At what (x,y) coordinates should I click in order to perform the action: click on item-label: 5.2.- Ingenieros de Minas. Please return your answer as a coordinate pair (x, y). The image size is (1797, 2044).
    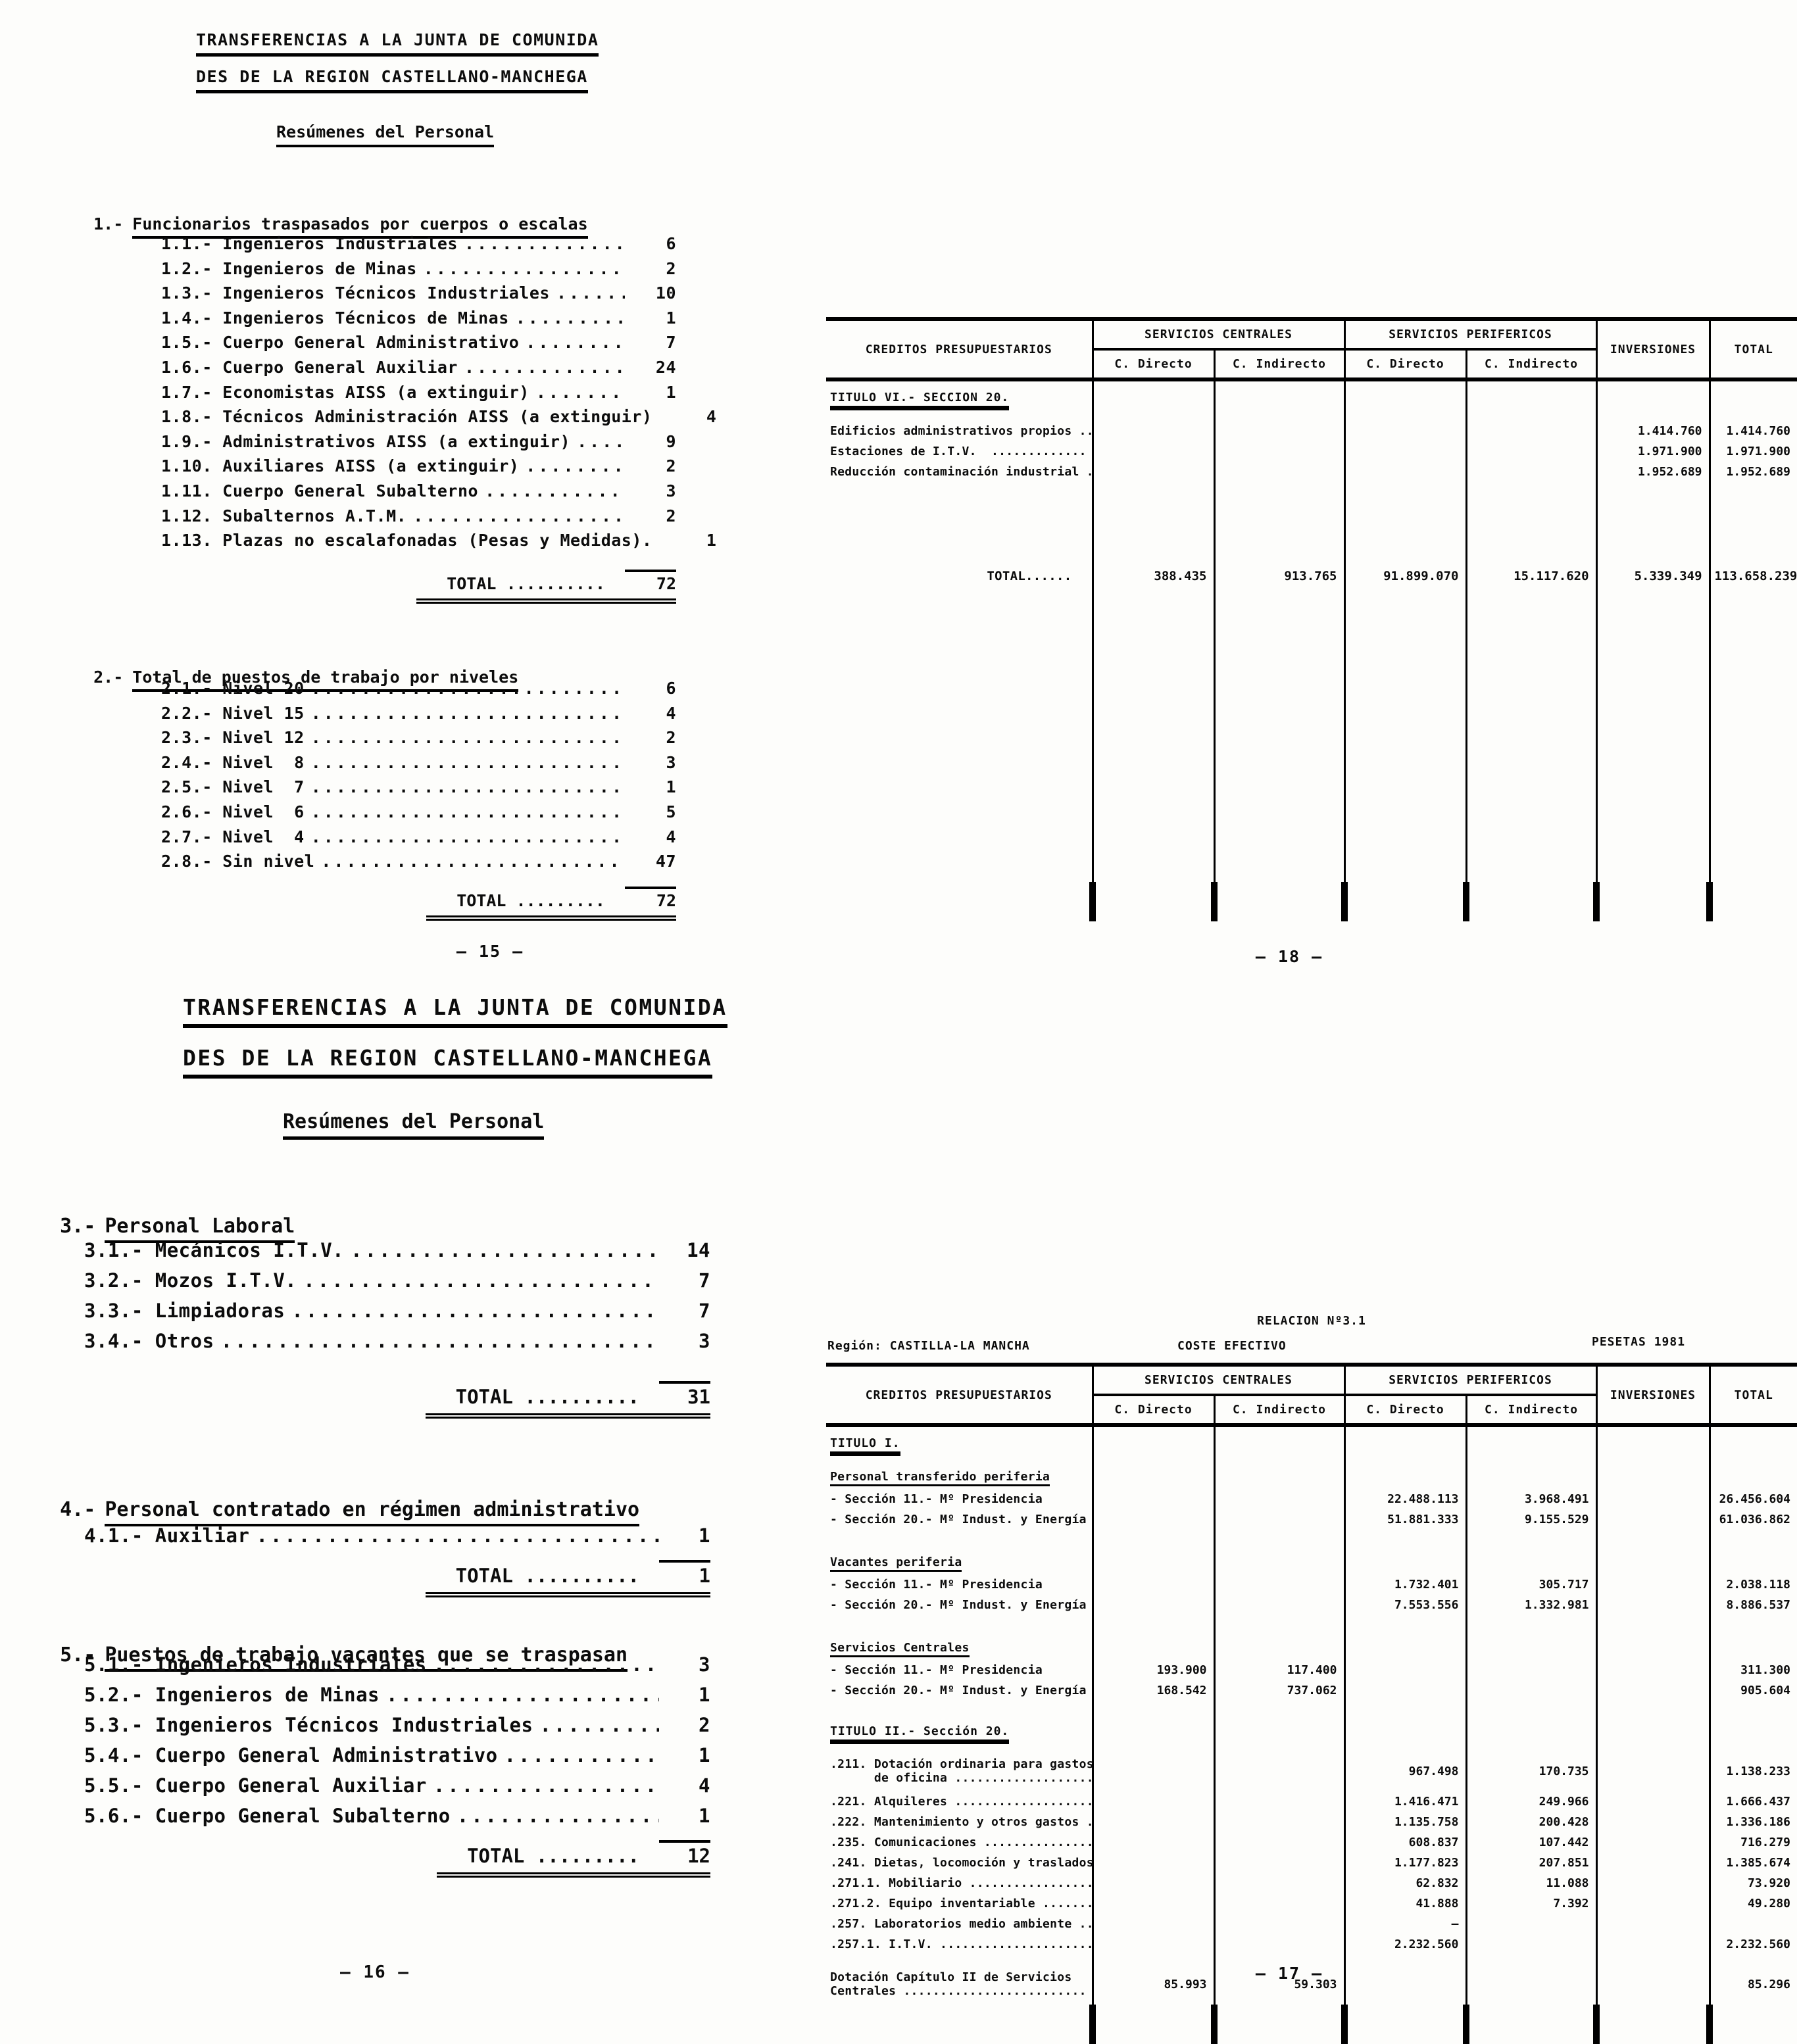
    Looking at the image, I should click on (232, 1695).